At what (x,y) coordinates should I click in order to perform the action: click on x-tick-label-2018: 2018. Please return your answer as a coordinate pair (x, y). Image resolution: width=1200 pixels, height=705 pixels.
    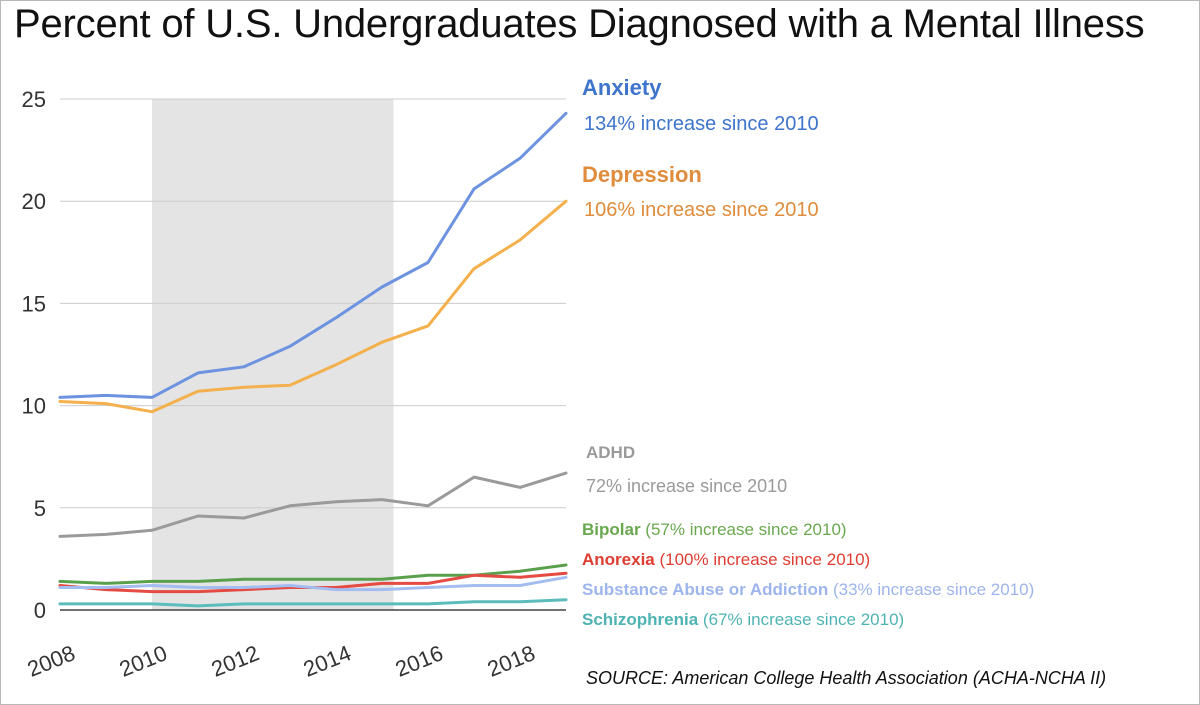
    Looking at the image, I should click on (511, 661).